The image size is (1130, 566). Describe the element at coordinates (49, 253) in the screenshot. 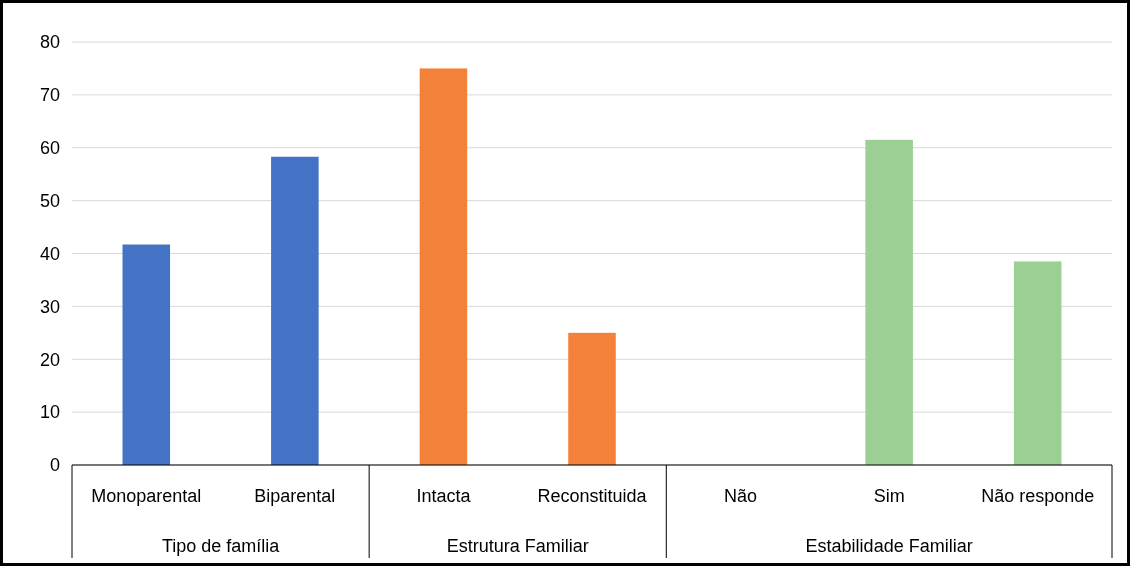

I see `y-tick-label: 40` at that location.